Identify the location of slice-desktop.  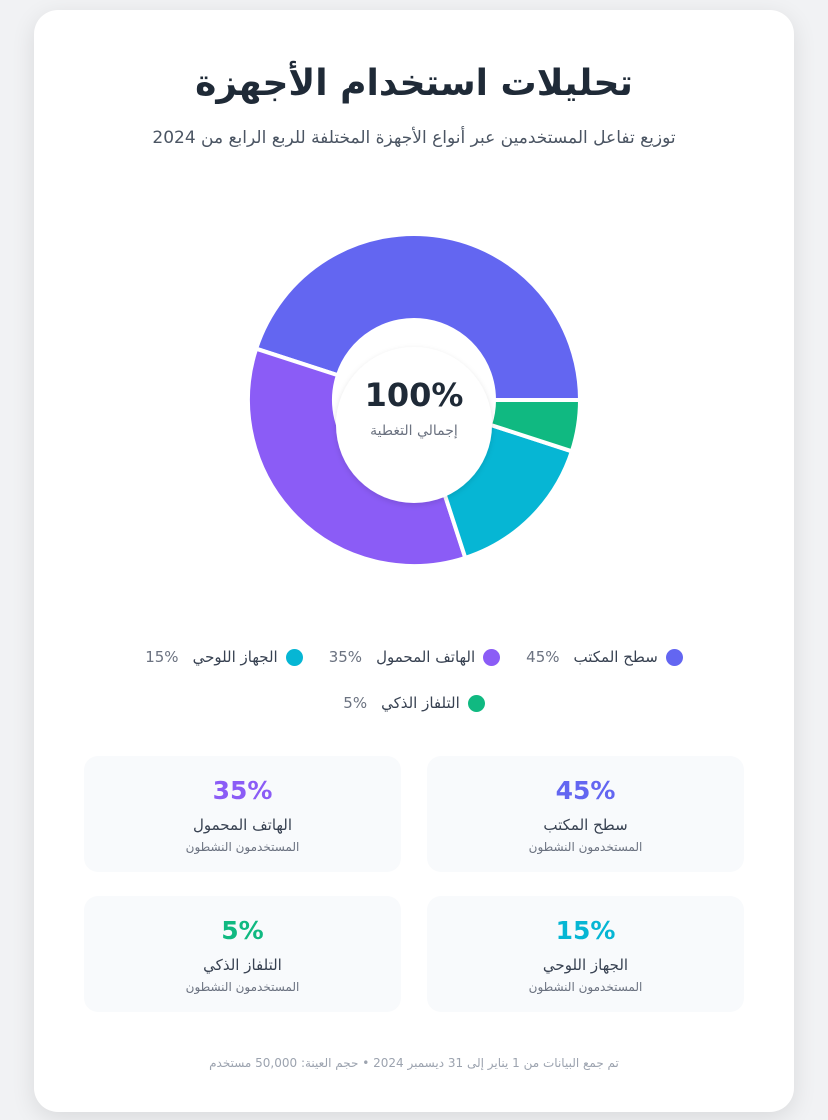
(418, 317).